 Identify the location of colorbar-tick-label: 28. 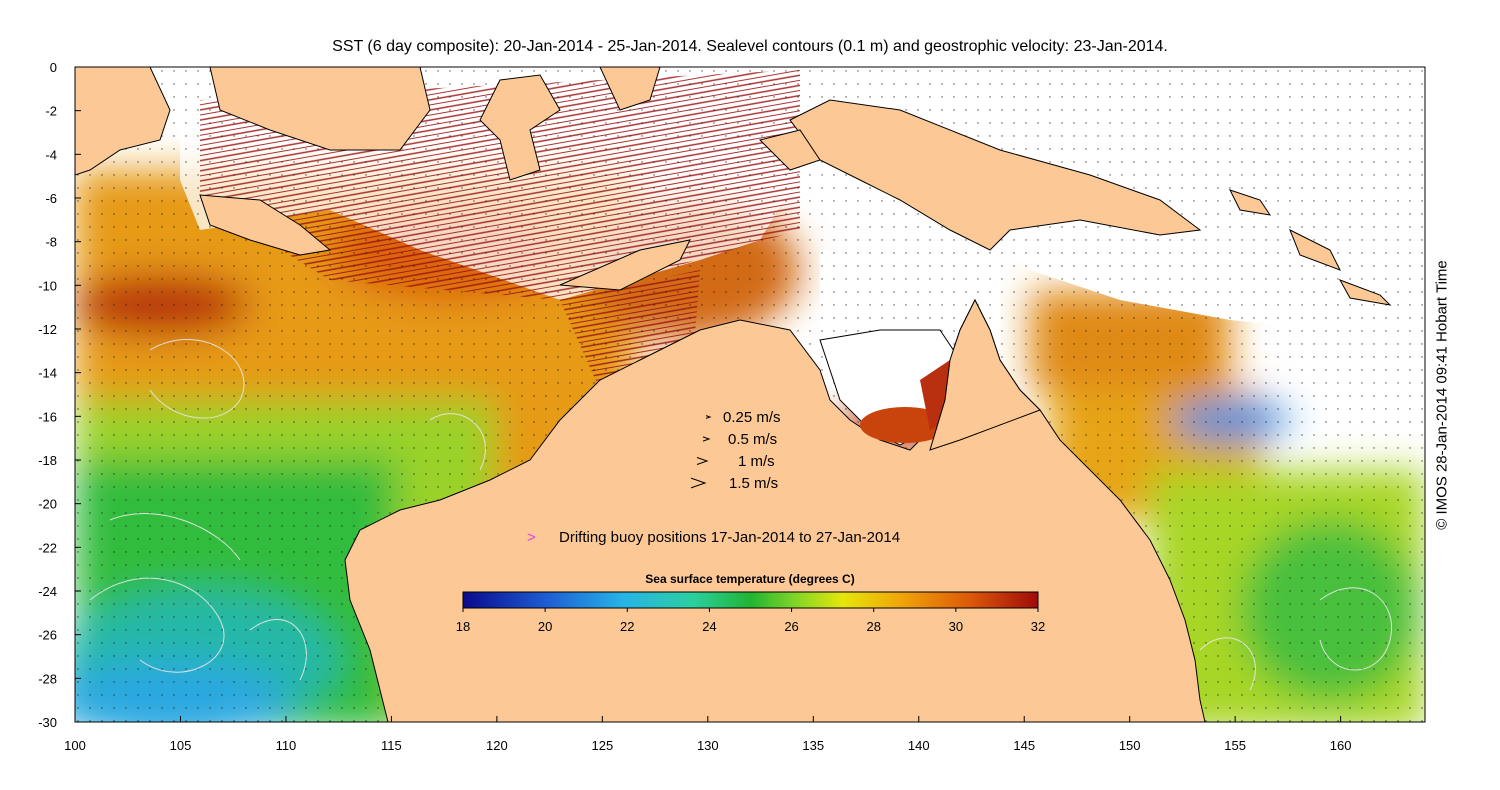
(873, 626).